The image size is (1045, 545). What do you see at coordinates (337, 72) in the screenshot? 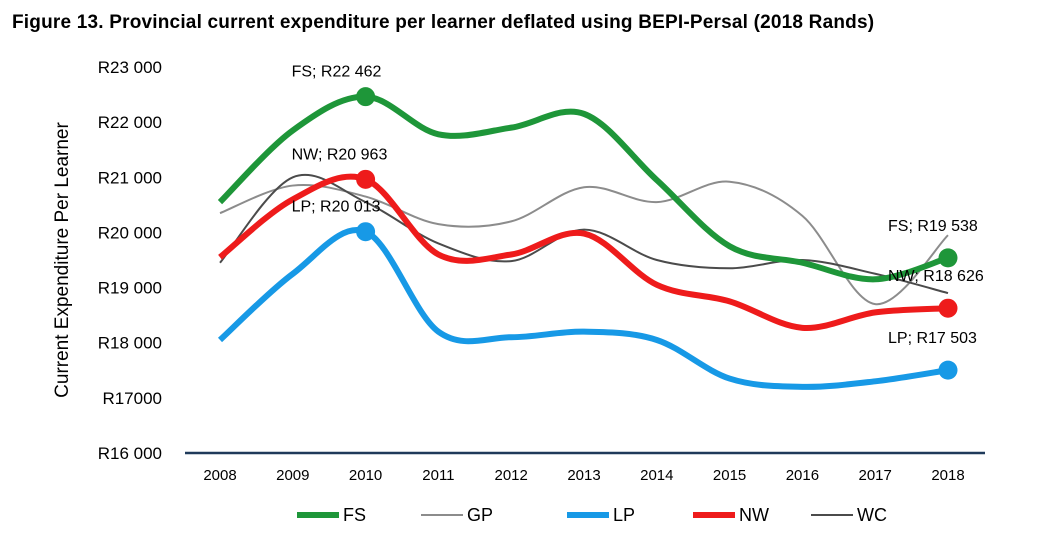
I see `data-label: FS; R22 462` at bounding box center [337, 72].